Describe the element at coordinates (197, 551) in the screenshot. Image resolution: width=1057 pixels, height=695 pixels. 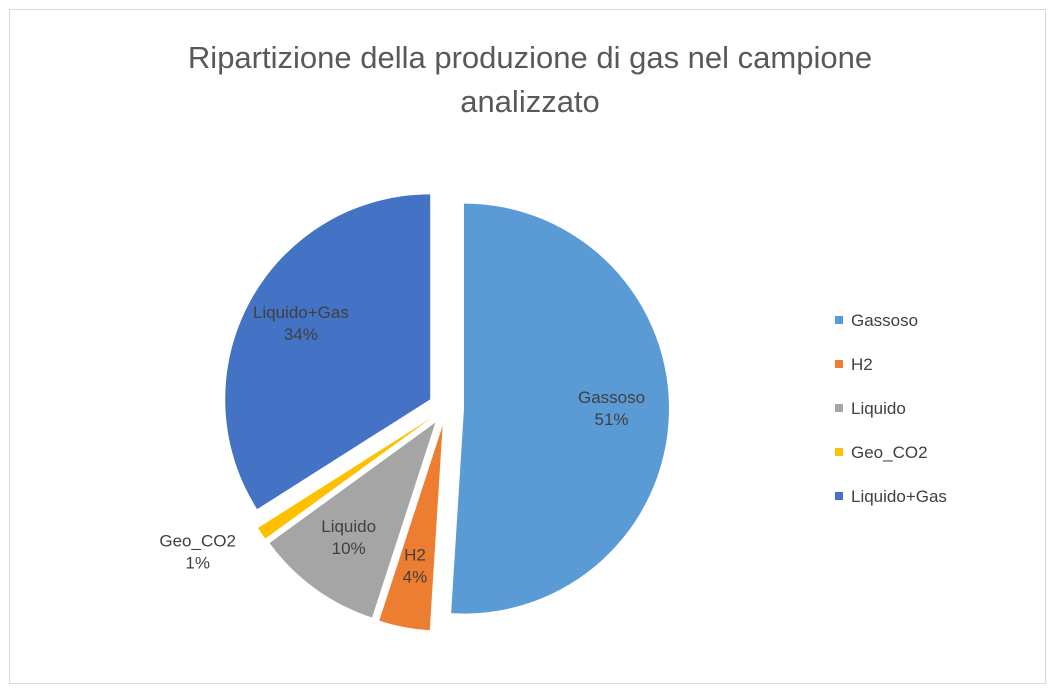
I see `data-label: Geo_CO2 1%` at that location.